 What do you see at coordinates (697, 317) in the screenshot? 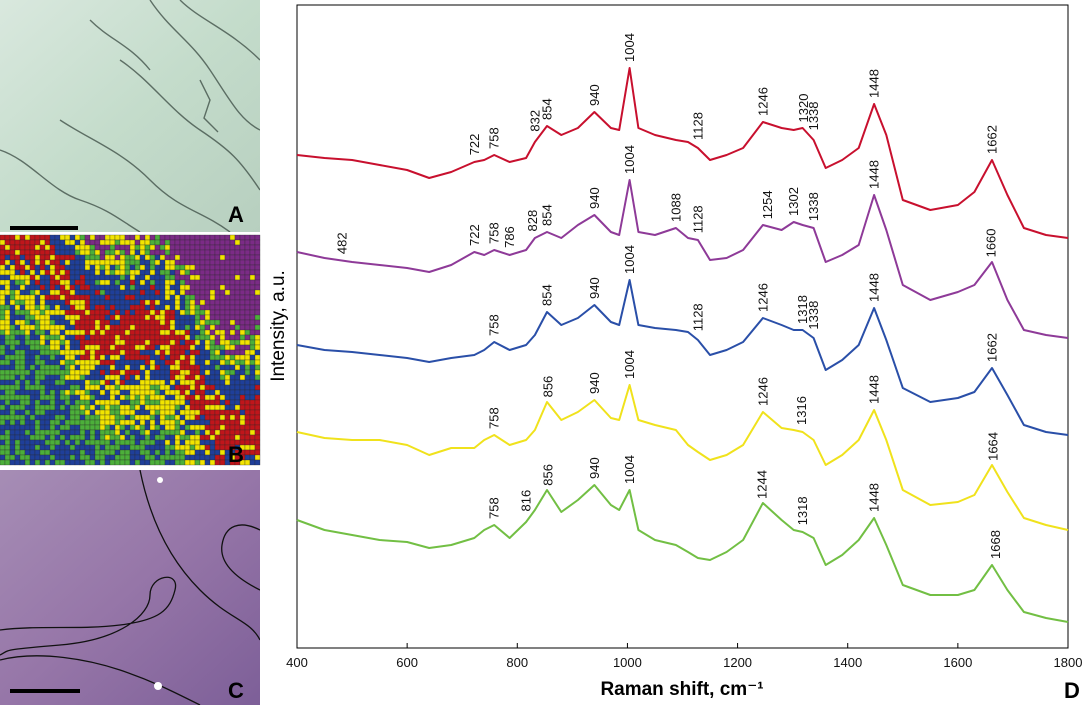
I see `peak-label: 1128` at bounding box center [697, 317].